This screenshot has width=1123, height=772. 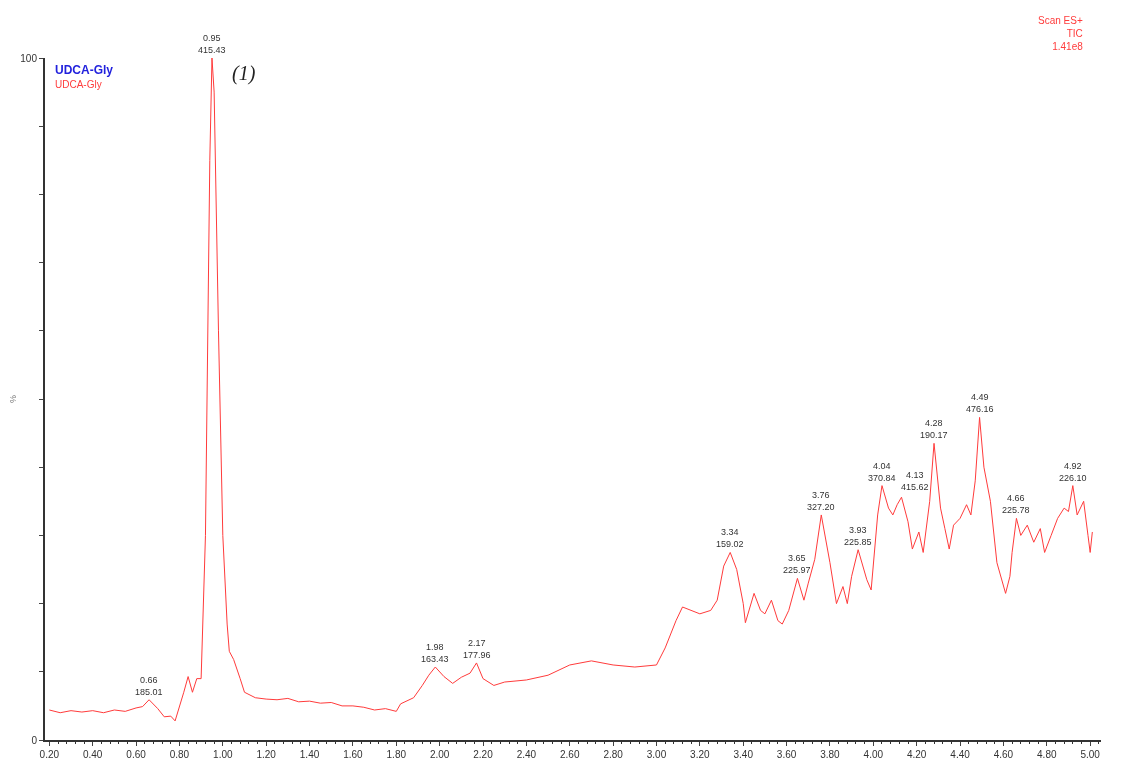 What do you see at coordinates (396, 754) in the screenshot?
I see `x-tick-label: 1.80` at bounding box center [396, 754].